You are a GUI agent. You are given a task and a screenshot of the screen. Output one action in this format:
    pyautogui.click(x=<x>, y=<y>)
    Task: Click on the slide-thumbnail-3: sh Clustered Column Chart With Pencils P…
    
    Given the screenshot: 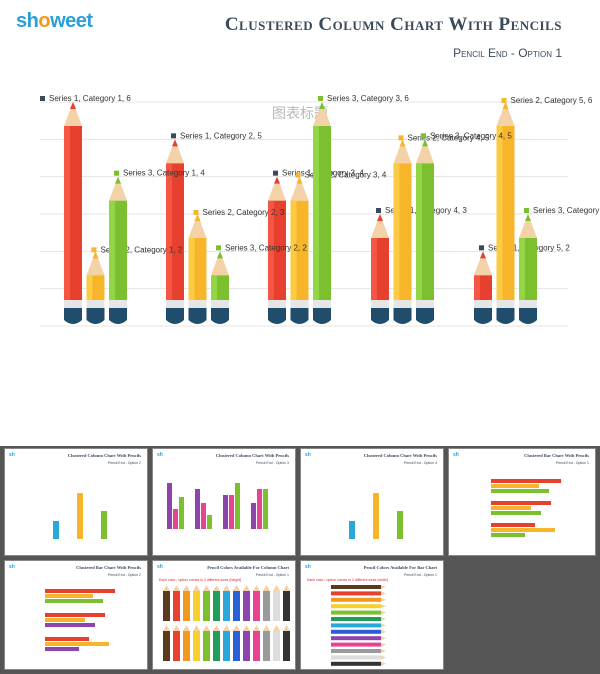 What is the action you would take?
    pyautogui.click(x=372, y=502)
    